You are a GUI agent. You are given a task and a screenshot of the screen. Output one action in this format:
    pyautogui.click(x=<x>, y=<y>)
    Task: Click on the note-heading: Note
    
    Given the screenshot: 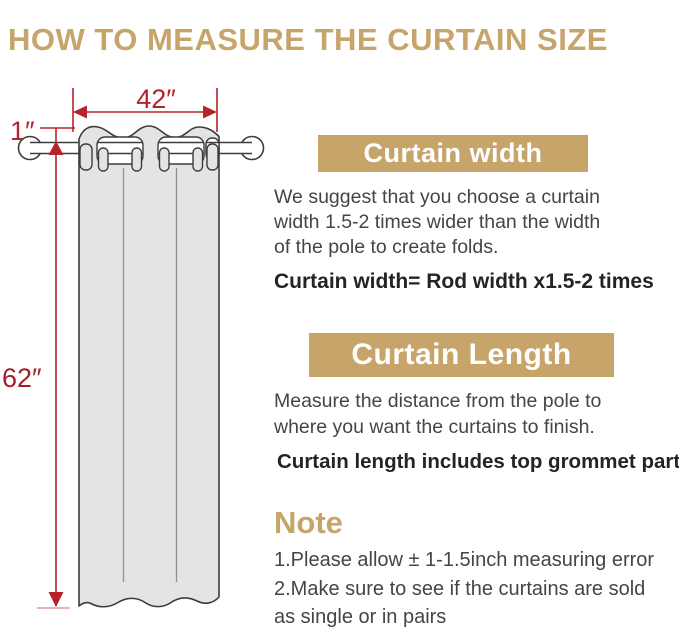 What is the action you would take?
    pyautogui.click(x=308, y=522)
    